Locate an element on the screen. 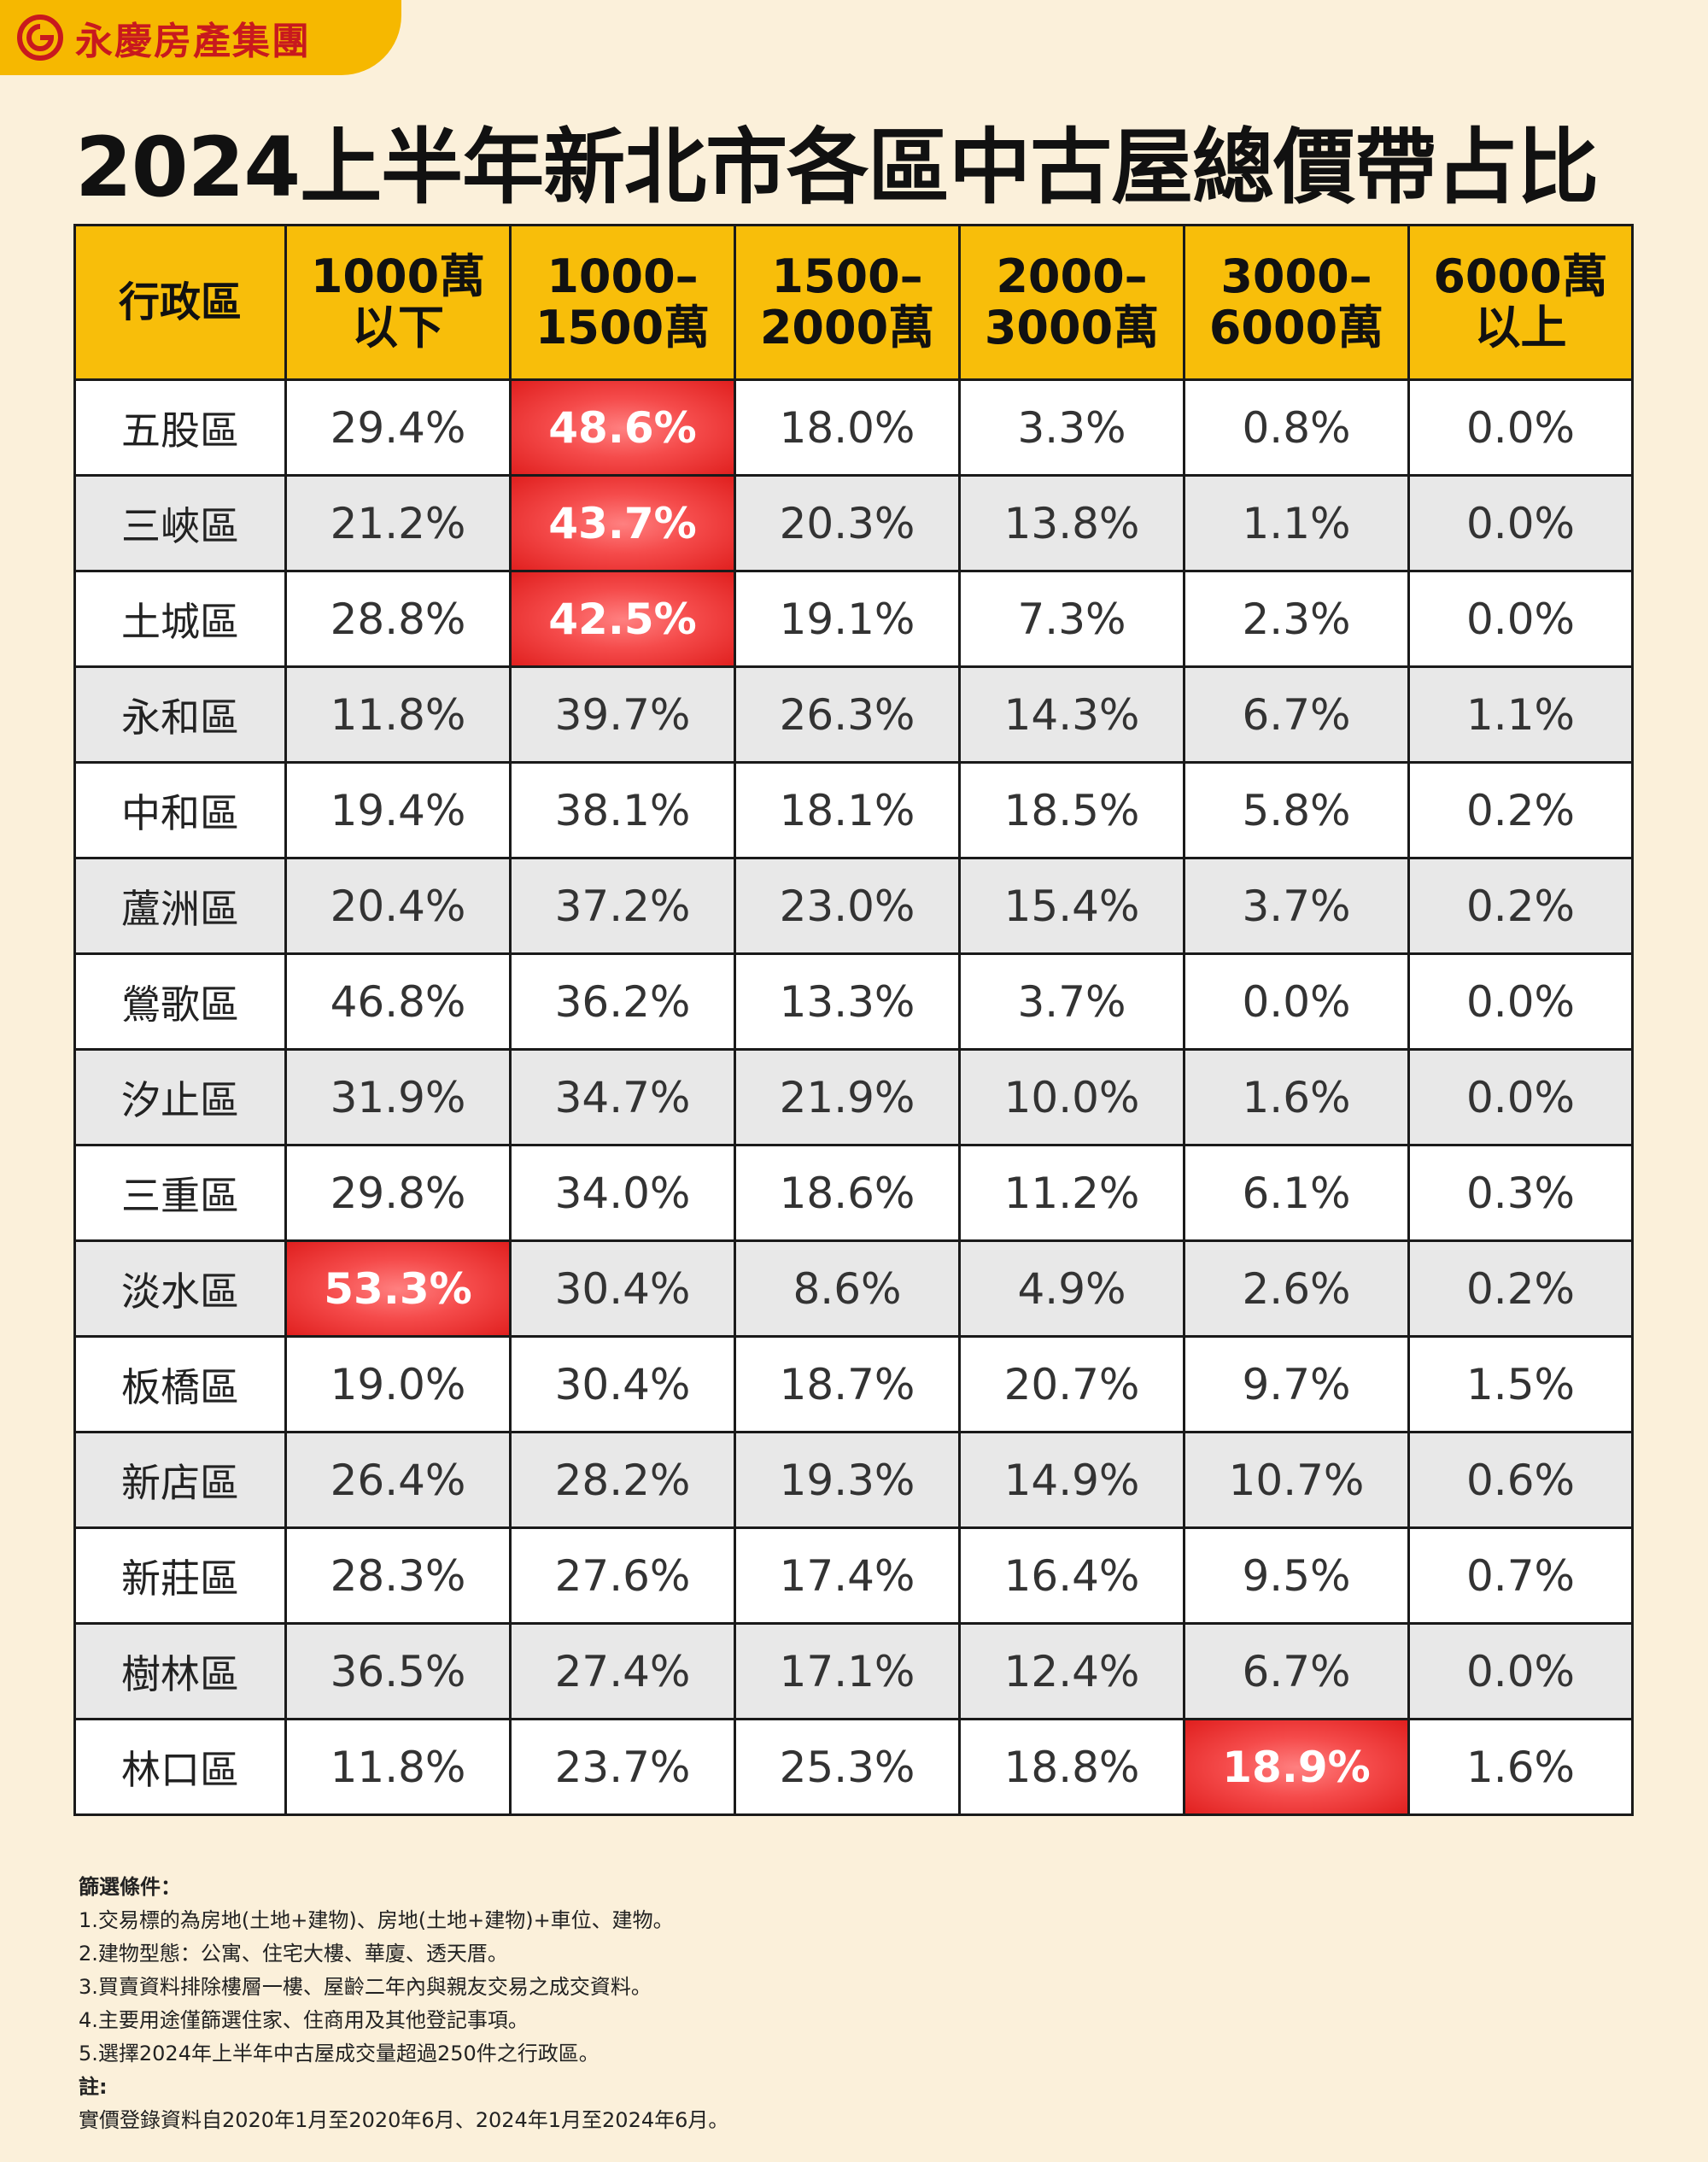 The height and width of the screenshot is (2162, 1708). value-cell: 34.7% is located at coordinates (622, 1097).